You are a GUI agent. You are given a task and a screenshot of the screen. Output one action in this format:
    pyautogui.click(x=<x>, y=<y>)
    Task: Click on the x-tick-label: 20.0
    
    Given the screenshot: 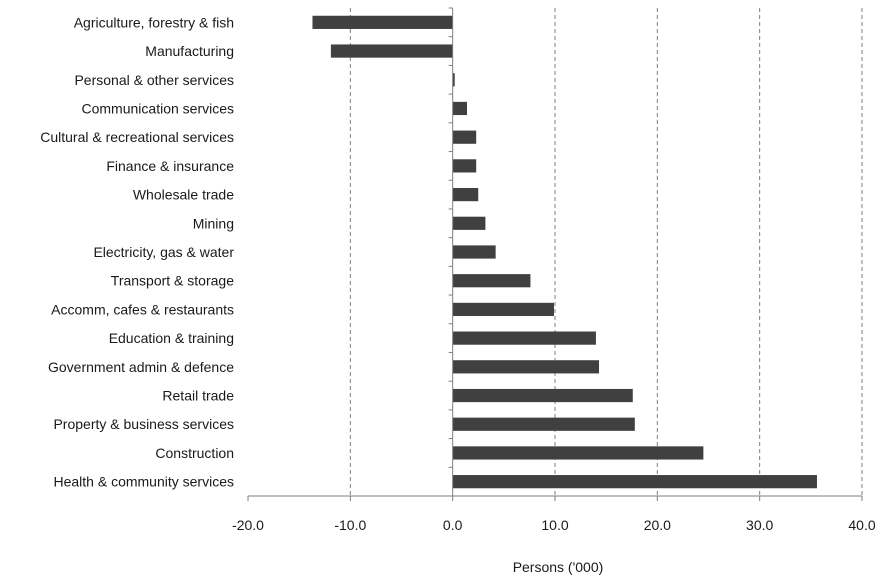 What is the action you would take?
    pyautogui.click(x=657, y=525)
    